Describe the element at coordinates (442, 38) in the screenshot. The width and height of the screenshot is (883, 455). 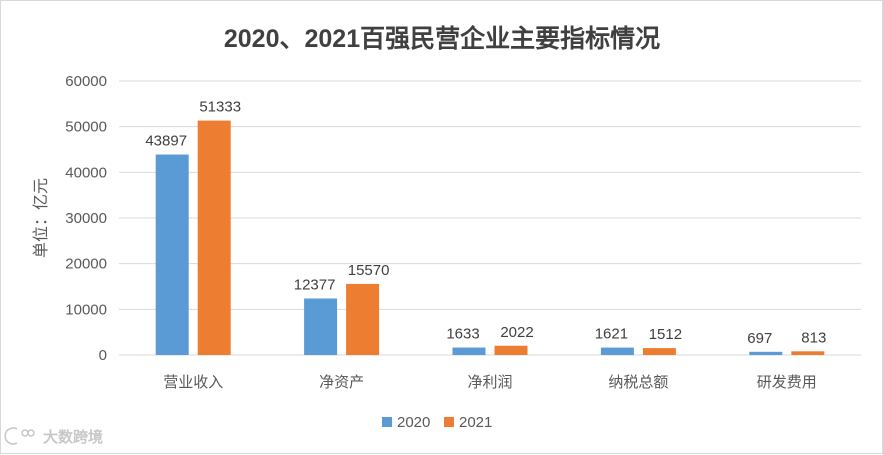
I see `chart-title: 2020、2021百强民营企业主要指标情况` at that location.